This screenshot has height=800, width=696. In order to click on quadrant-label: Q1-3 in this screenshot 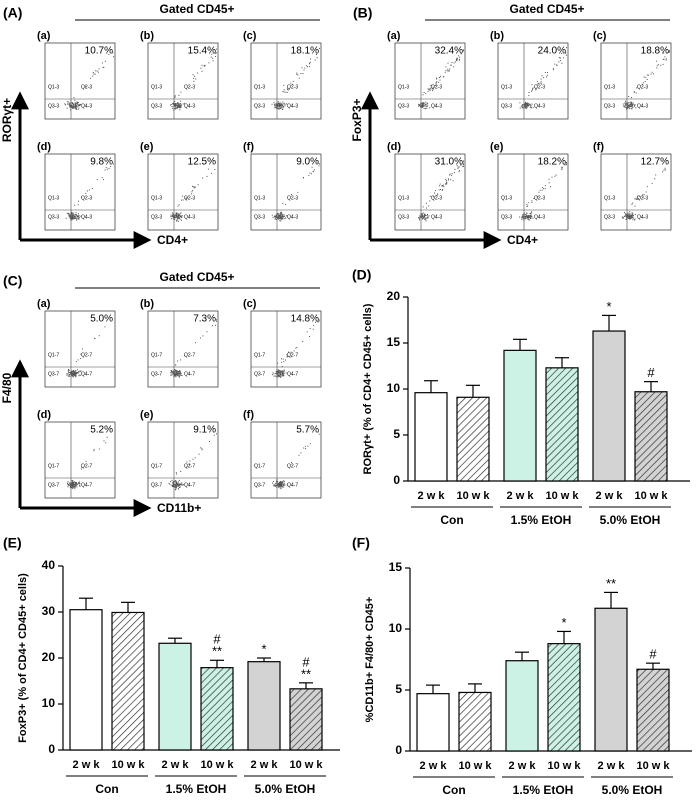, I will do `click(506, 87)`.